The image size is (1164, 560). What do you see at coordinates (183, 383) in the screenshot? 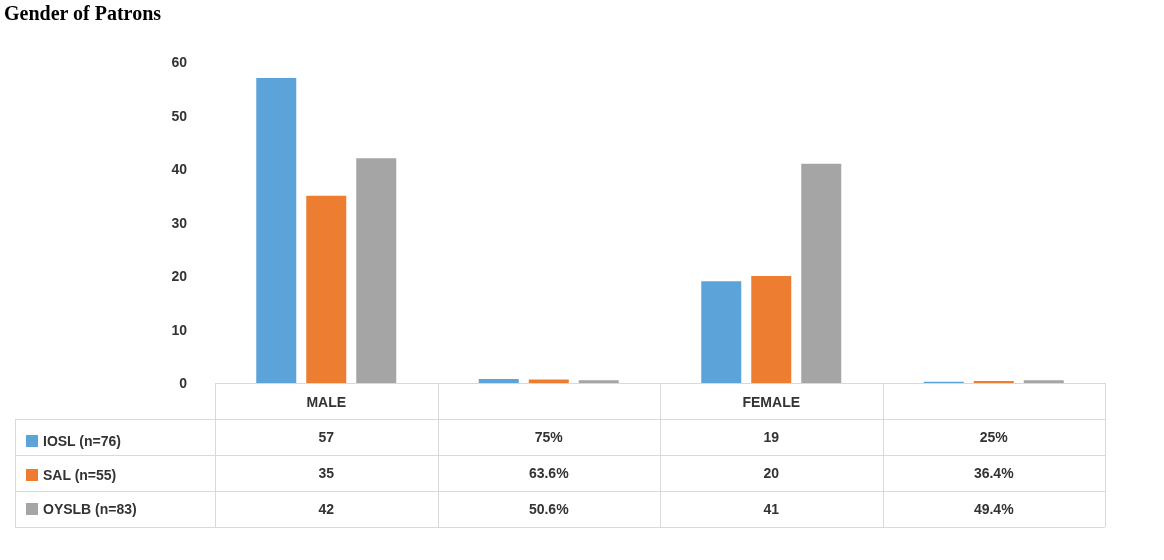
I see `y-tick-label: 0` at bounding box center [183, 383].